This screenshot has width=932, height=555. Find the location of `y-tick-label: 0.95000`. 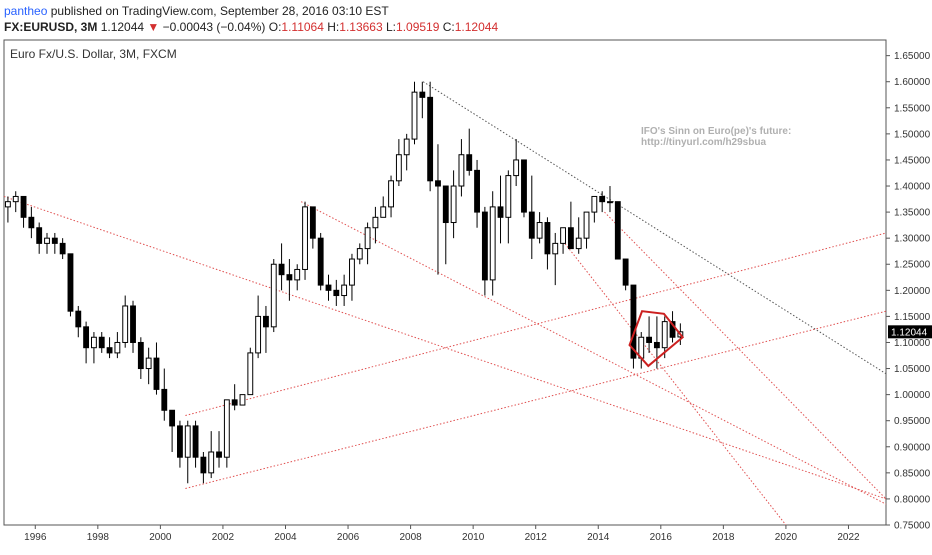

y-tick-label: 0.95000 is located at coordinates (912, 421).